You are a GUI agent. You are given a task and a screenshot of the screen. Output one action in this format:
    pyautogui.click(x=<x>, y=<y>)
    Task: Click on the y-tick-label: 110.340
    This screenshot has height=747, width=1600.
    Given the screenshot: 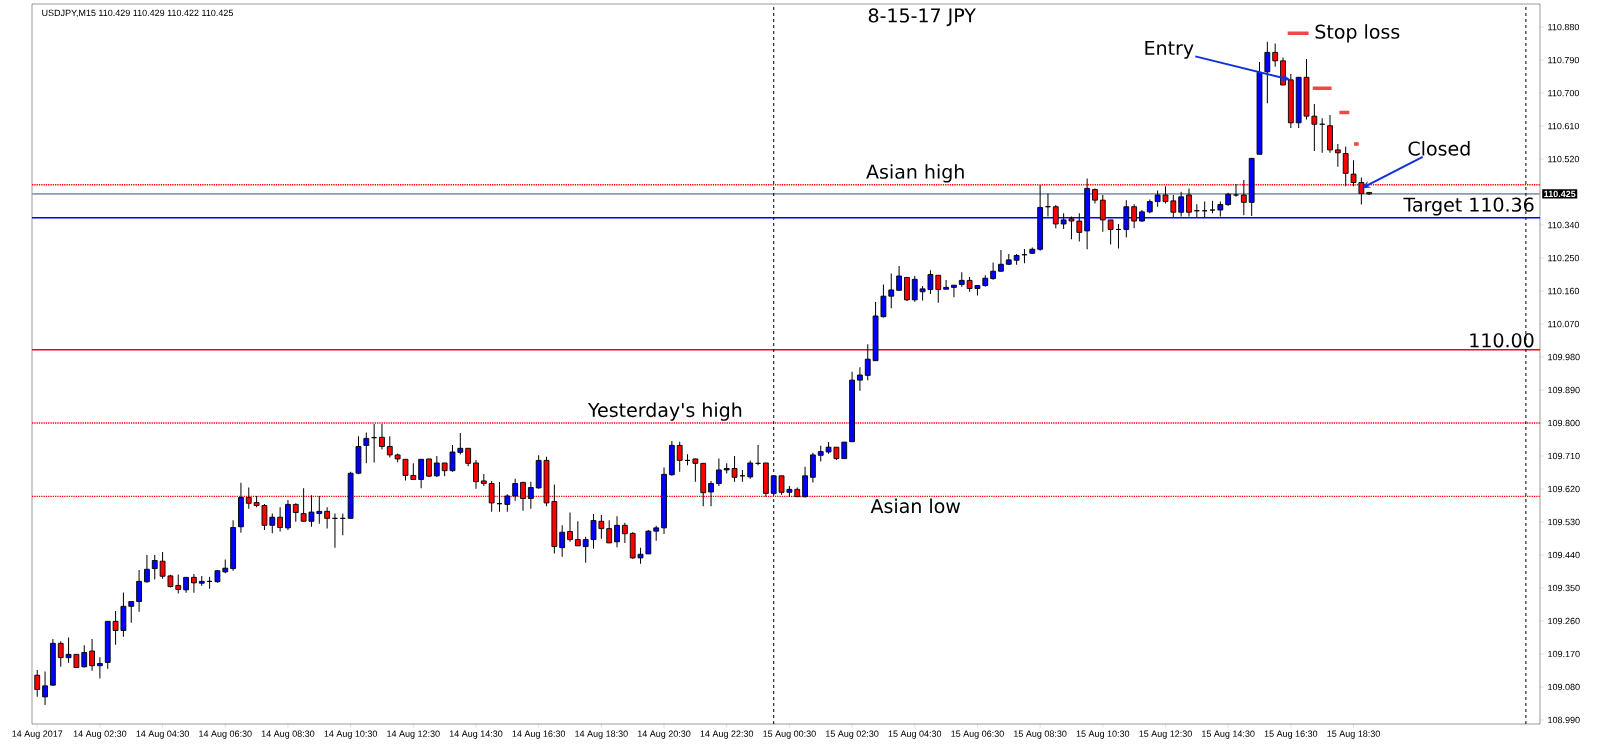 What is the action you would take?
    pyautogui.click(x=1564, y=225)
    